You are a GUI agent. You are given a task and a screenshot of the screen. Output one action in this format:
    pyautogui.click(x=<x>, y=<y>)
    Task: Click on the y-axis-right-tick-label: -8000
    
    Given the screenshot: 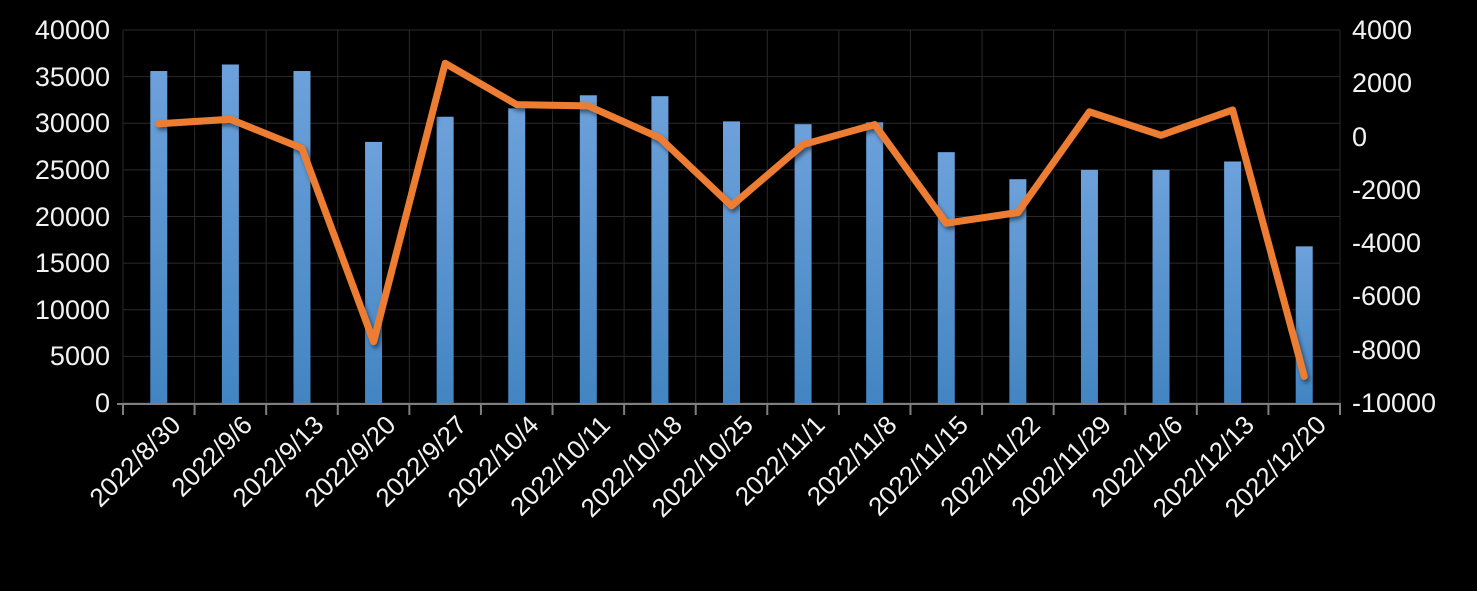 What is the action you would take?
    pyautogui.click(x=1387, y=349)
    